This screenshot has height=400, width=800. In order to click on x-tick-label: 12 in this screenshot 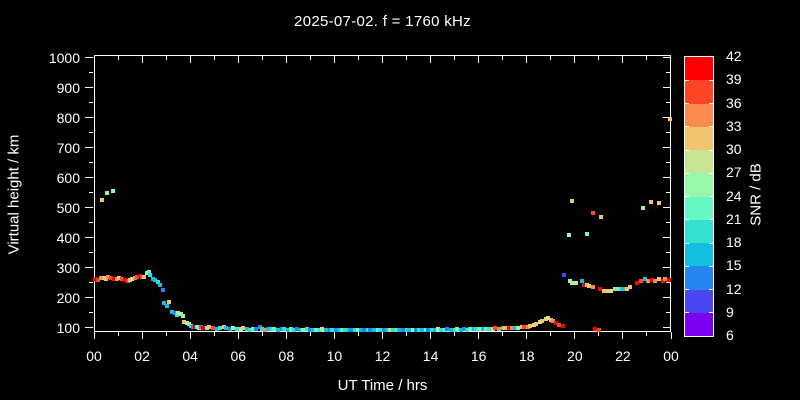, I will do `click(382, 356)`.